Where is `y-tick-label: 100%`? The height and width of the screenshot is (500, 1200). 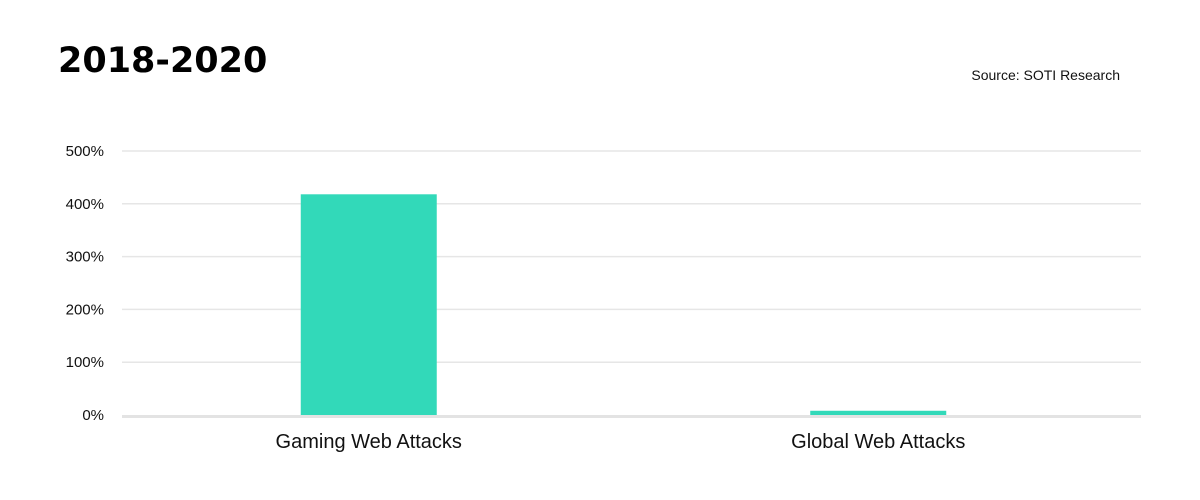 y-tick-label: 100% is located at coordinates (85, 362).